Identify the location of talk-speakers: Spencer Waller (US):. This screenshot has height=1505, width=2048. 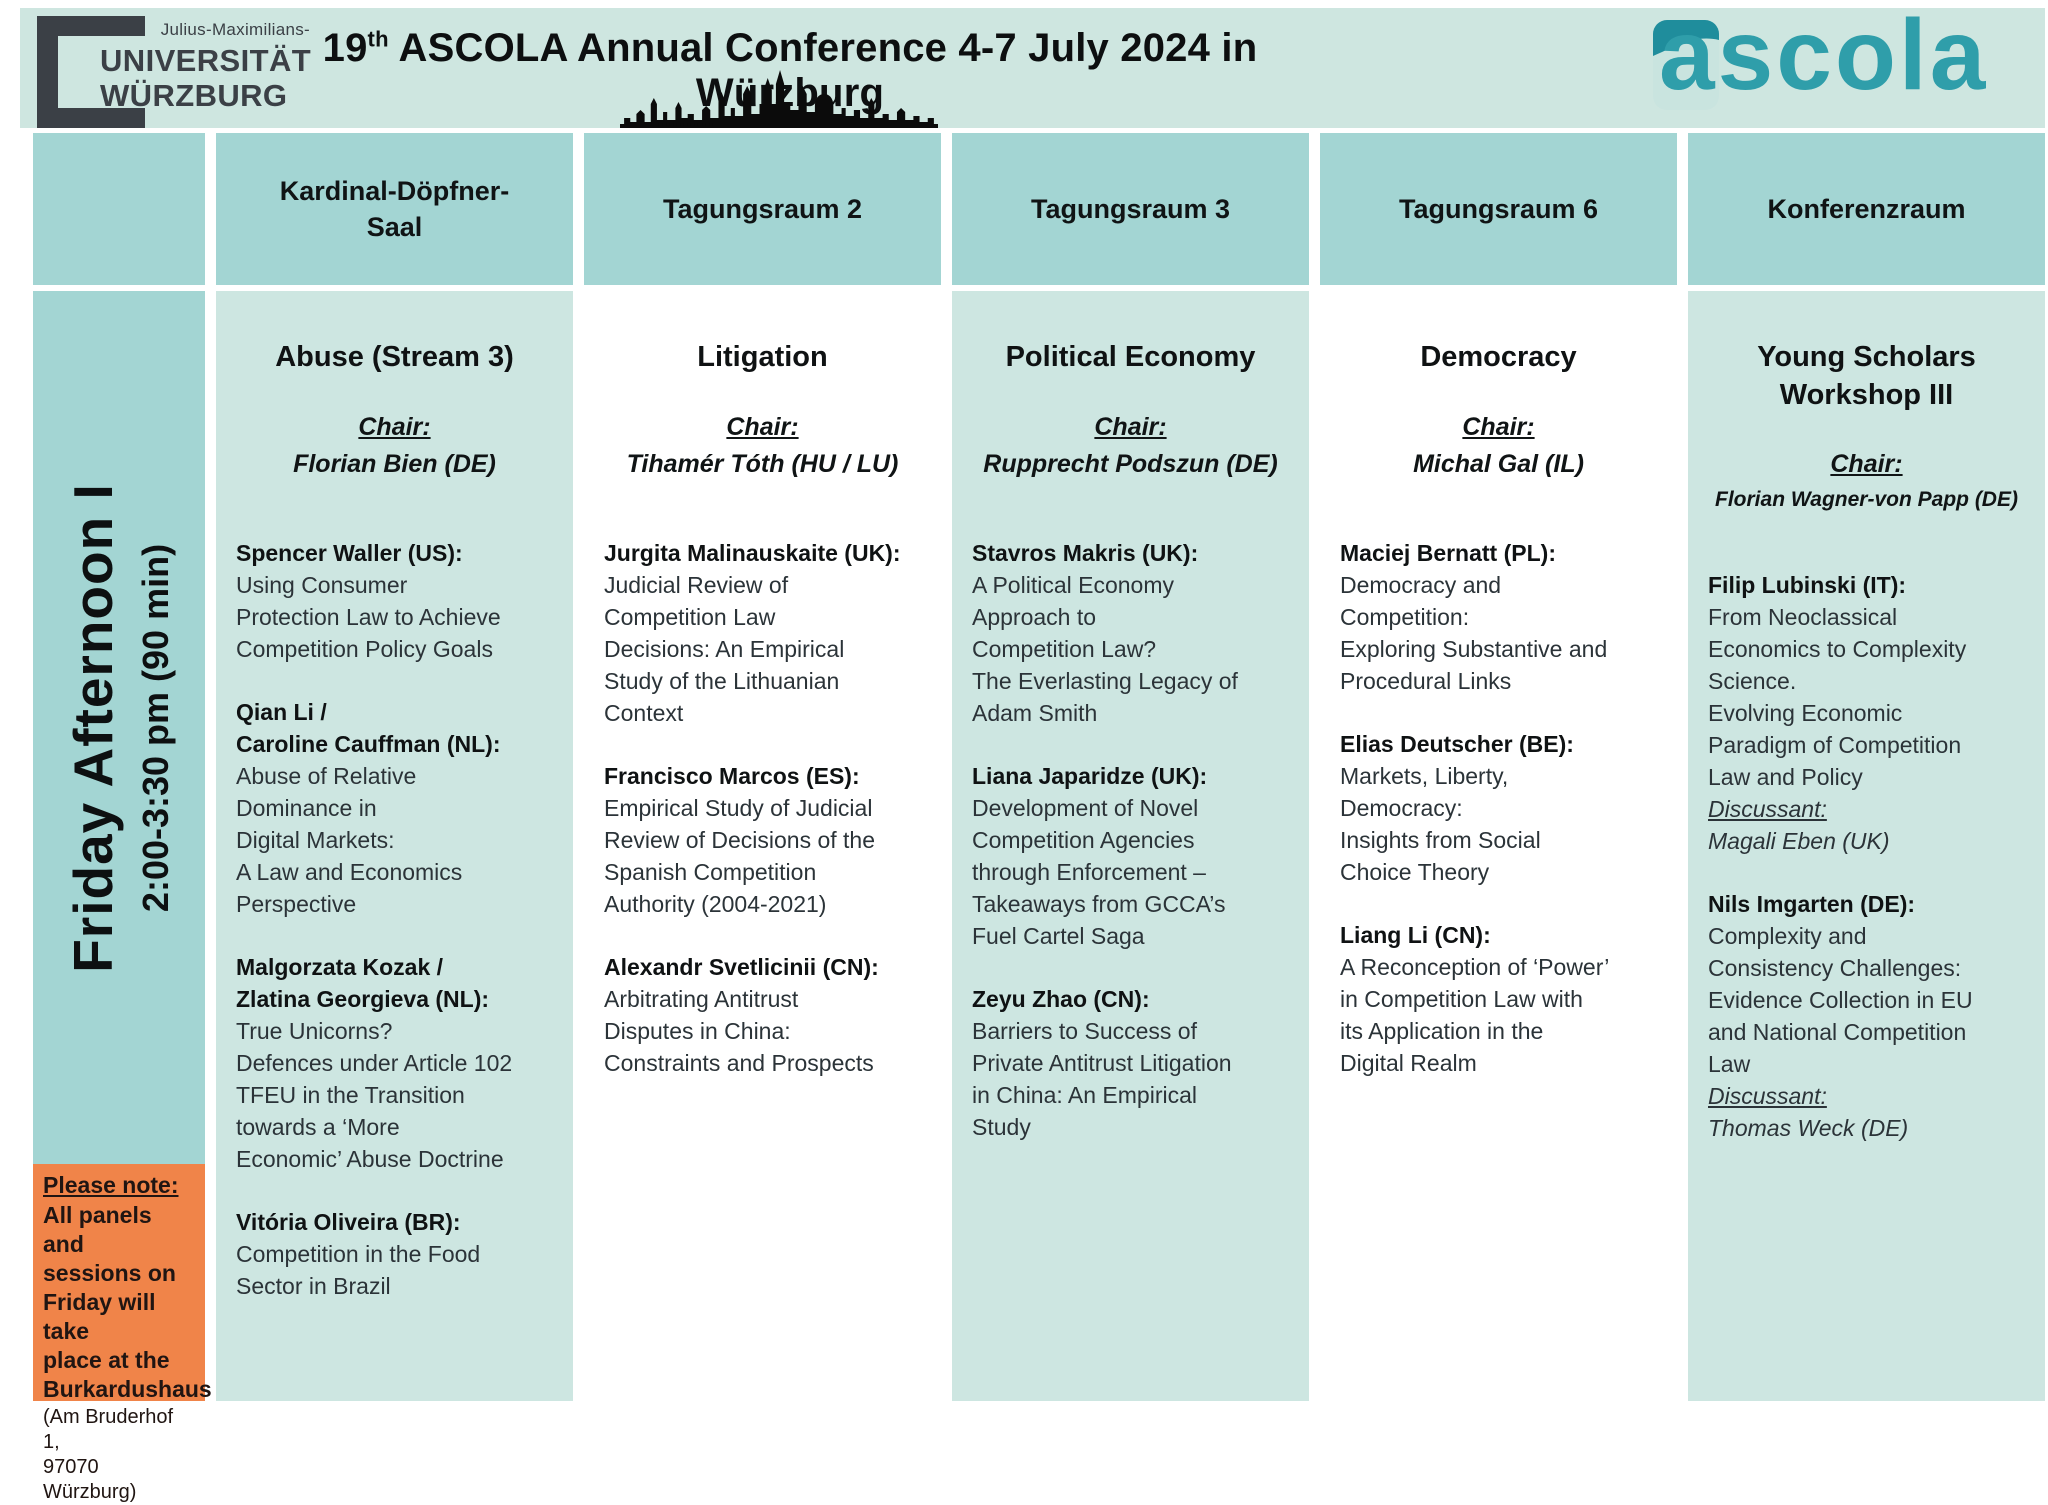
(349, 552).